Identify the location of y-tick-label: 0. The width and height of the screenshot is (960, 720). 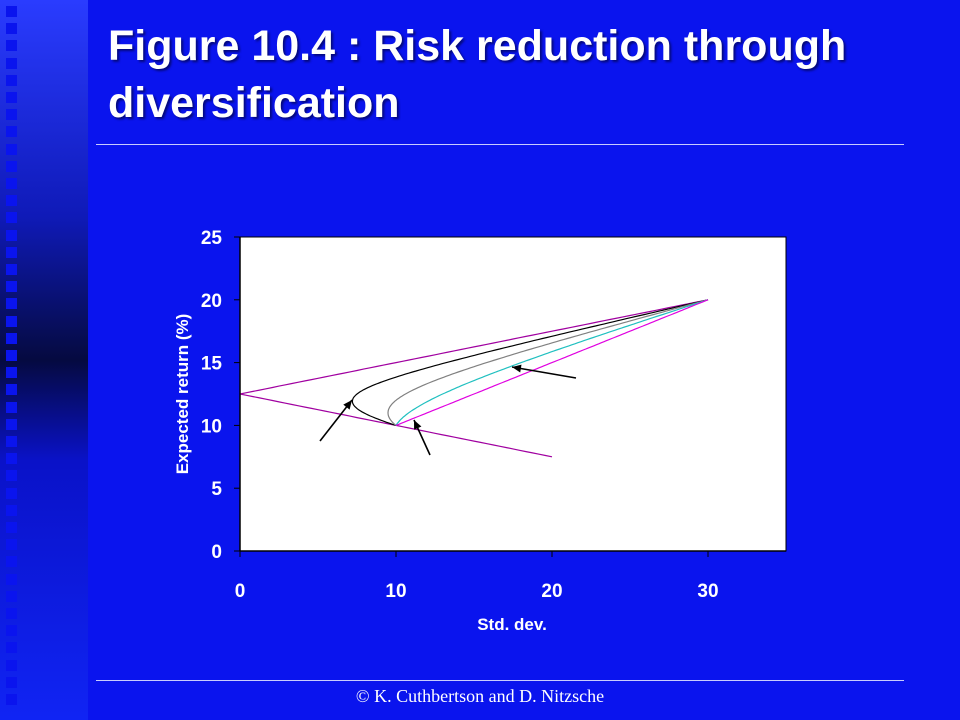
(216, 552).